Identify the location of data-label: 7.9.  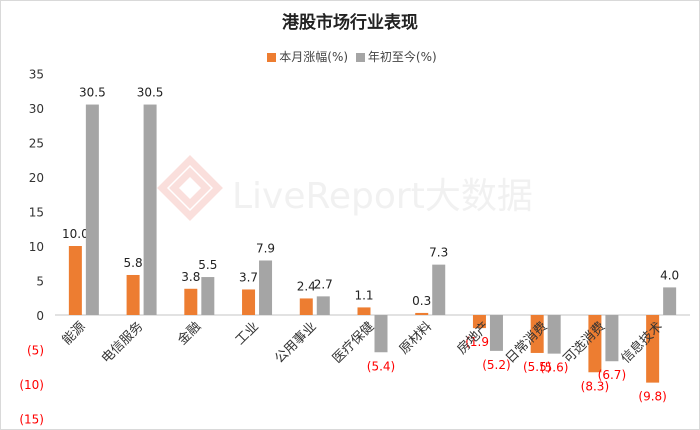
(265, 248).